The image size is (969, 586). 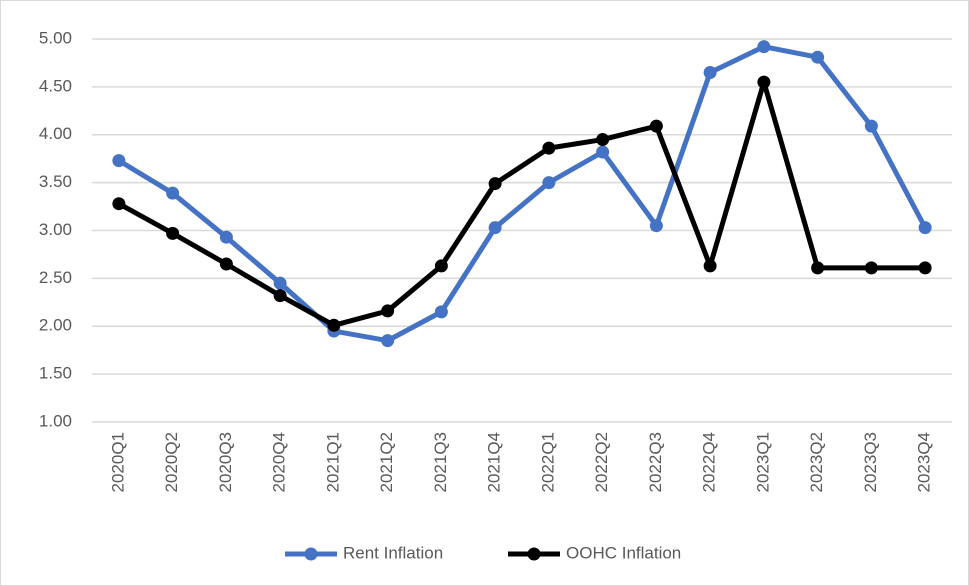 I want to click on y-tick-label: 3.00, so click(x=55, y=229).